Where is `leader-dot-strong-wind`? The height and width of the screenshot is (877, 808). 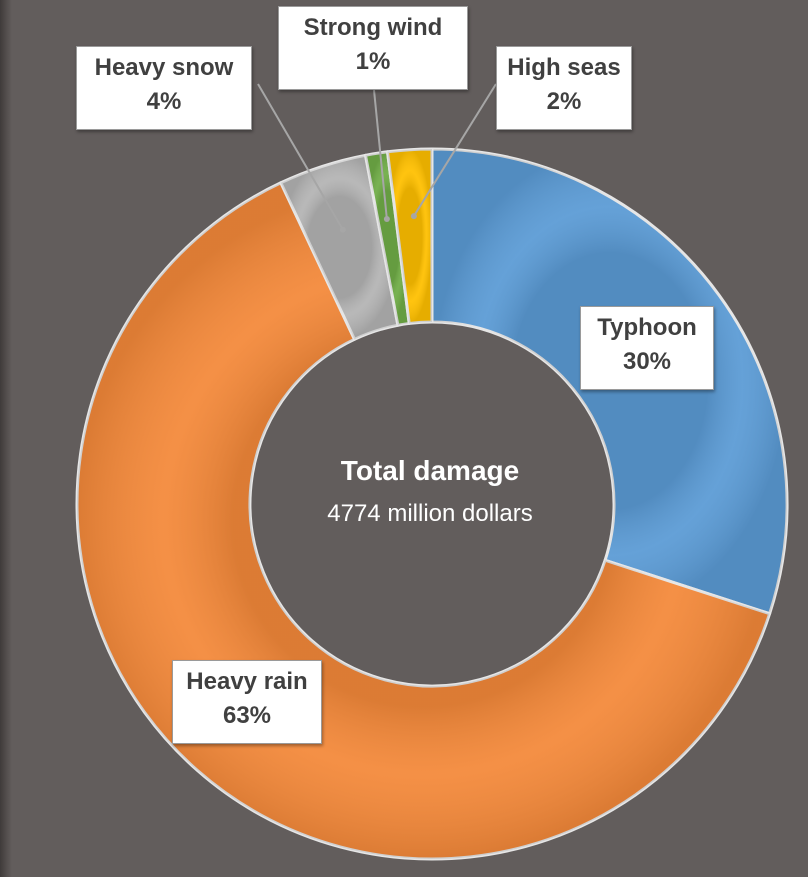 leader-dot-strong-wind is located at coordinates (386, 219).